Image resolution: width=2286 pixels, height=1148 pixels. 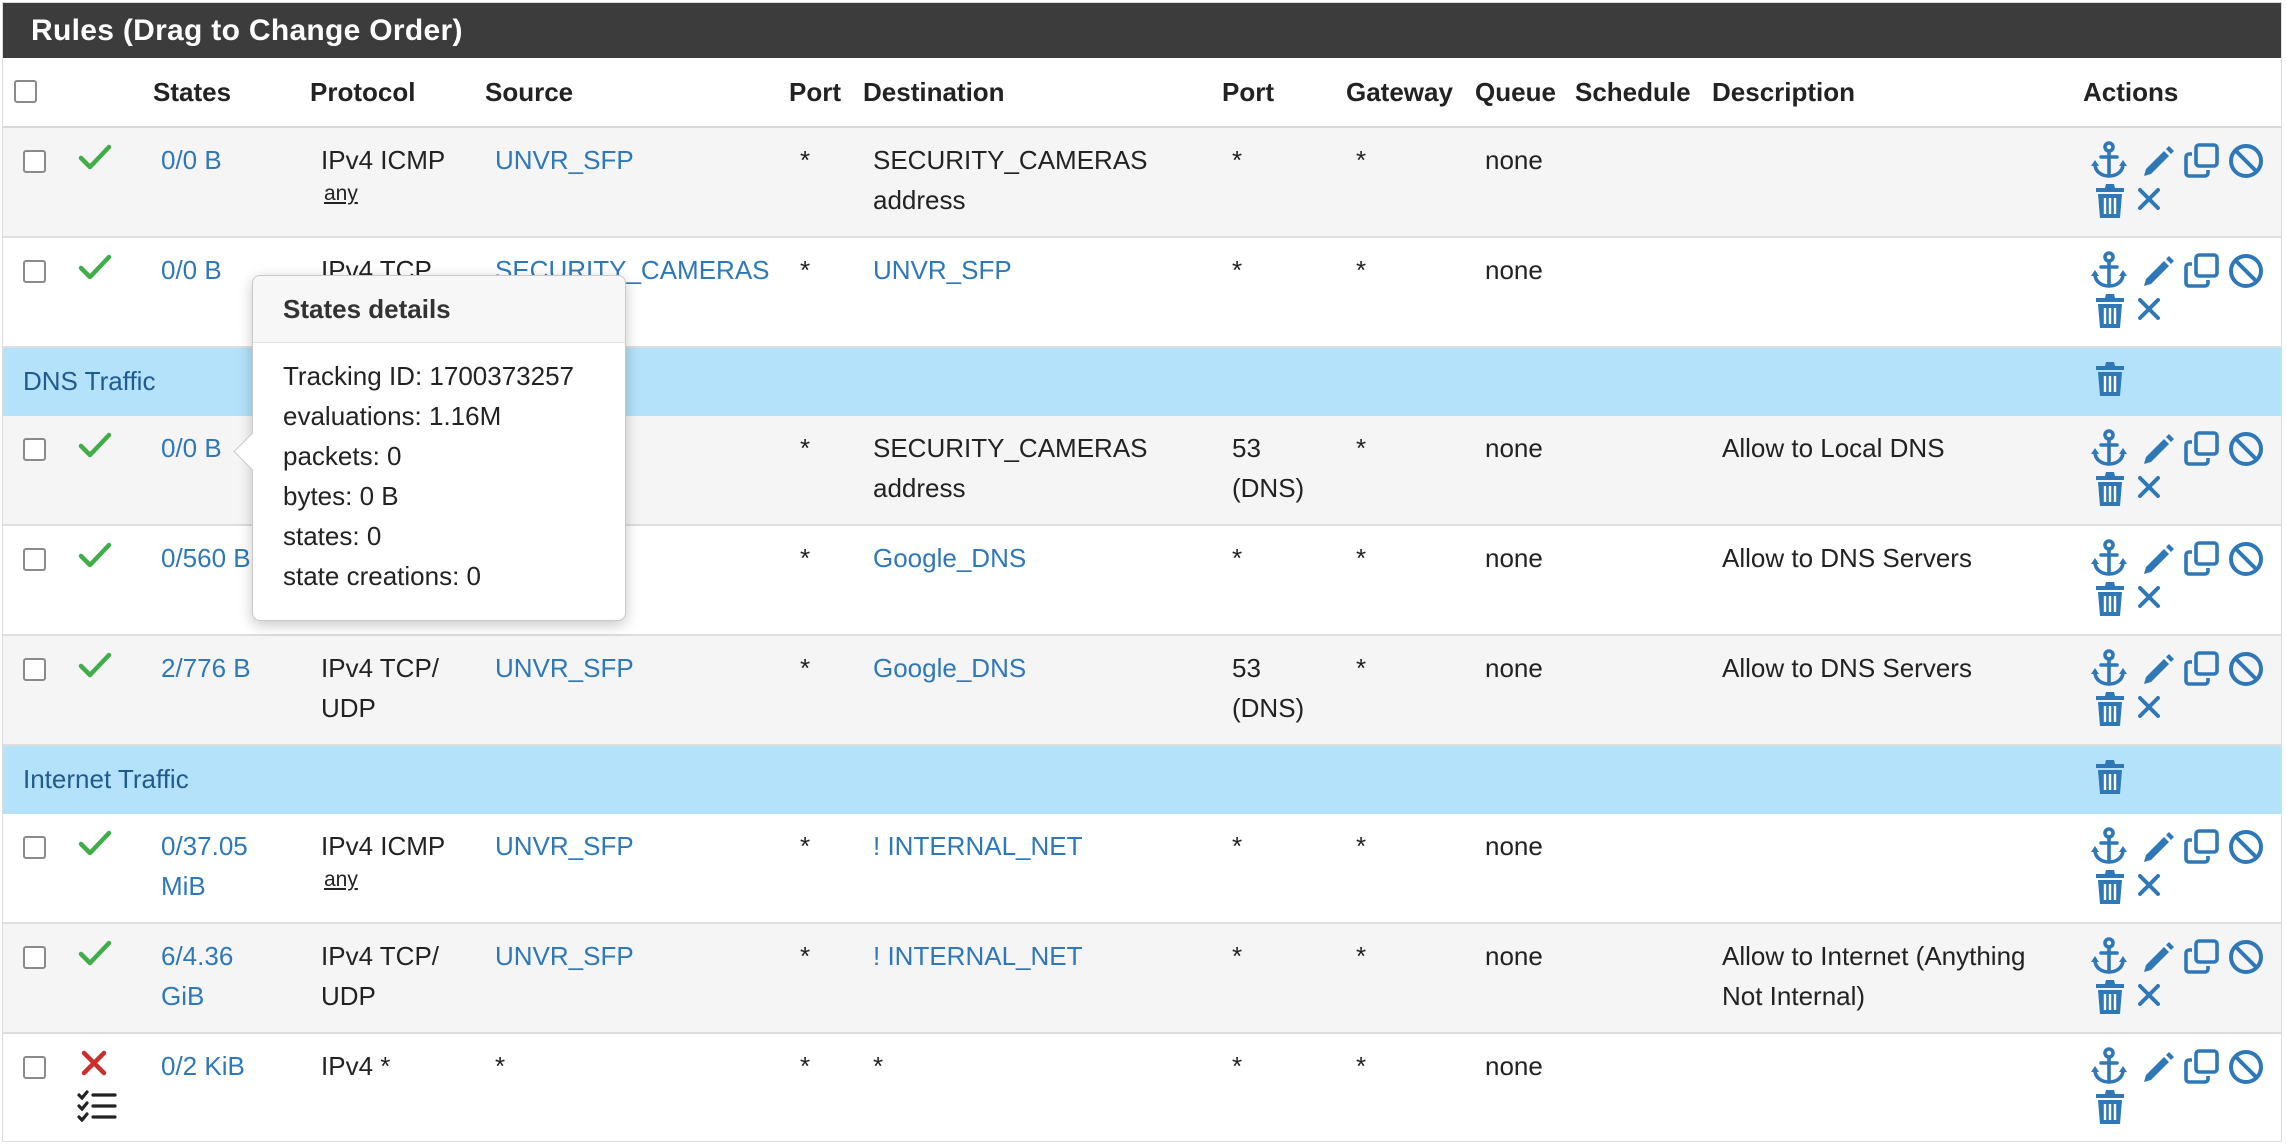 What do you see at coordinates (1515, 92) in the screenshot?
I see `header-queue: Queue` at bounding box center [1515, 92].